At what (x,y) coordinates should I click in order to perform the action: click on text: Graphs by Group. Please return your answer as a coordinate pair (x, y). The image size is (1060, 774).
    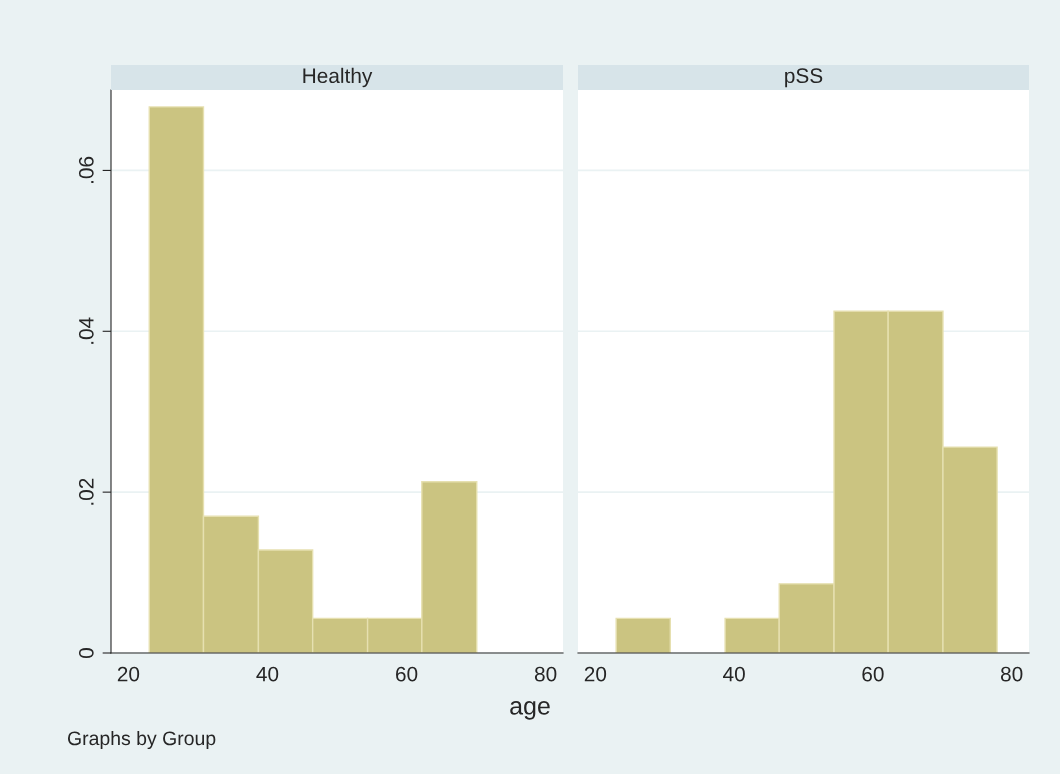
    Looking at the image, I should click on (141, 740).